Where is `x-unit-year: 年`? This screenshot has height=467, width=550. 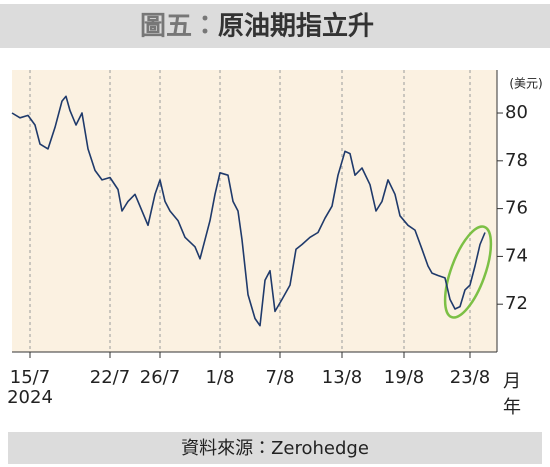
x-unit-year: 年 is located at coordinates (512, 407).